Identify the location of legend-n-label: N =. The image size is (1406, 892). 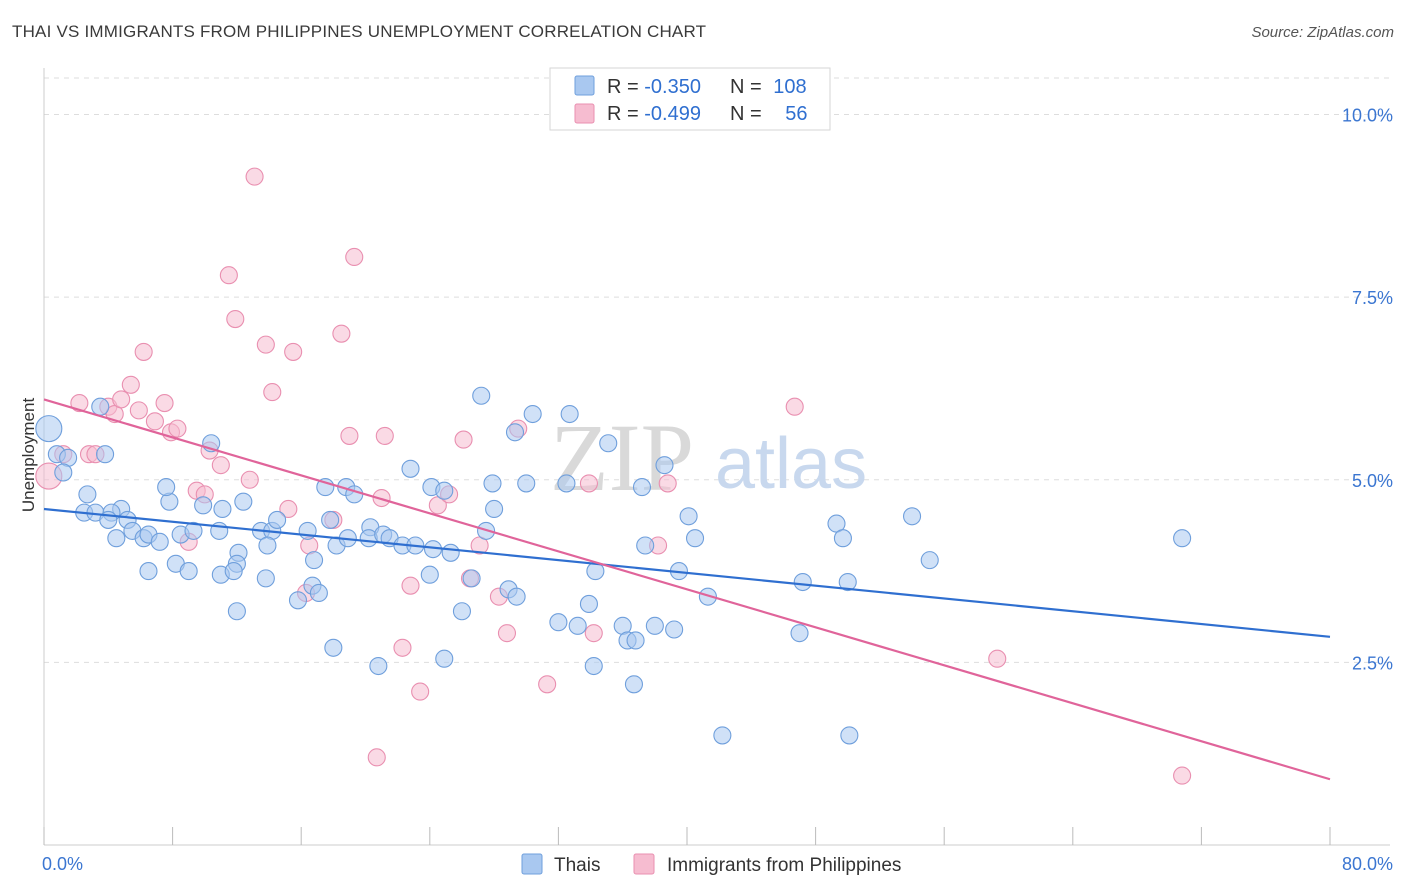
(748, 87).